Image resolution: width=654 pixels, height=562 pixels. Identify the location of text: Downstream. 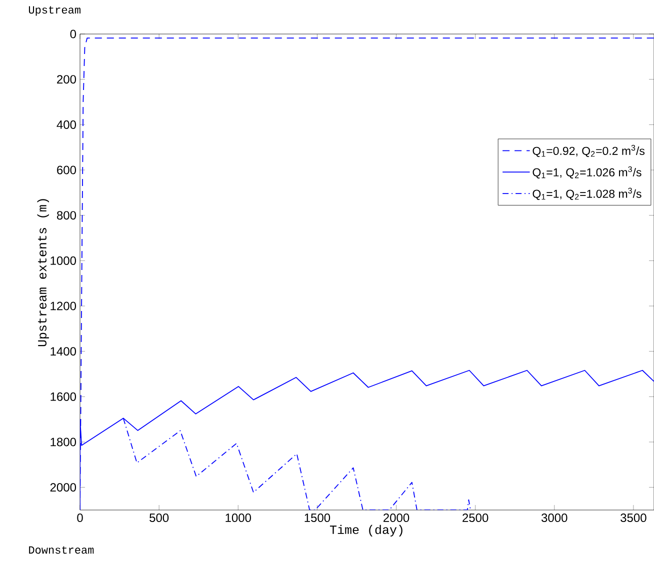
(61, 550).